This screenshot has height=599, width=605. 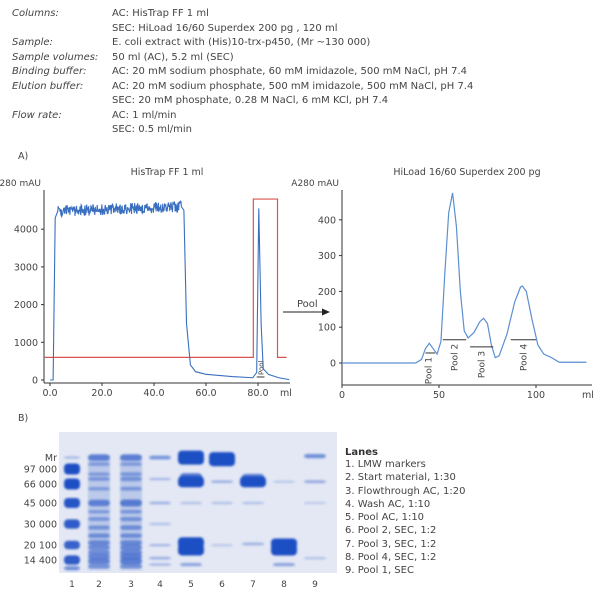 What do you see at coordinates (205, 393) in the screenshot?
I see `x-tick-label: 60.0` at bounding box center [205, 393].